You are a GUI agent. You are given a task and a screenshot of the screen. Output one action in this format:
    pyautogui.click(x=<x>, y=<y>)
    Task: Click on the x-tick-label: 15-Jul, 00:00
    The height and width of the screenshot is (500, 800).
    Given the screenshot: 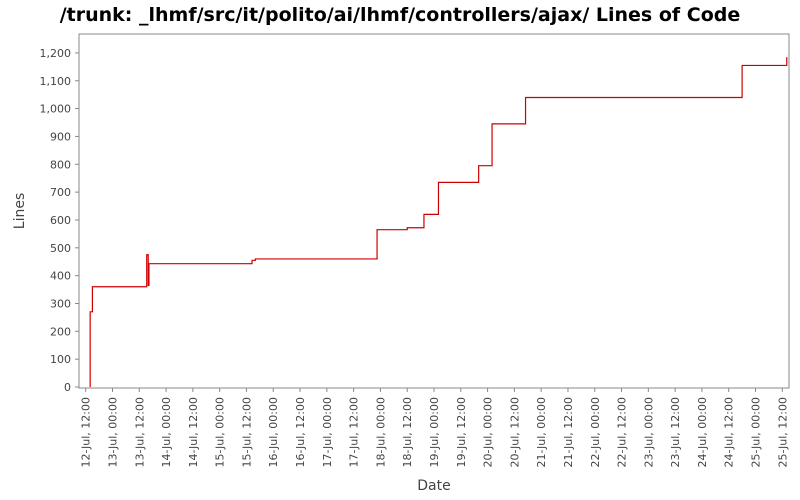 What is the action you would take?
    pyautogui.click(x=220, y=432)
    